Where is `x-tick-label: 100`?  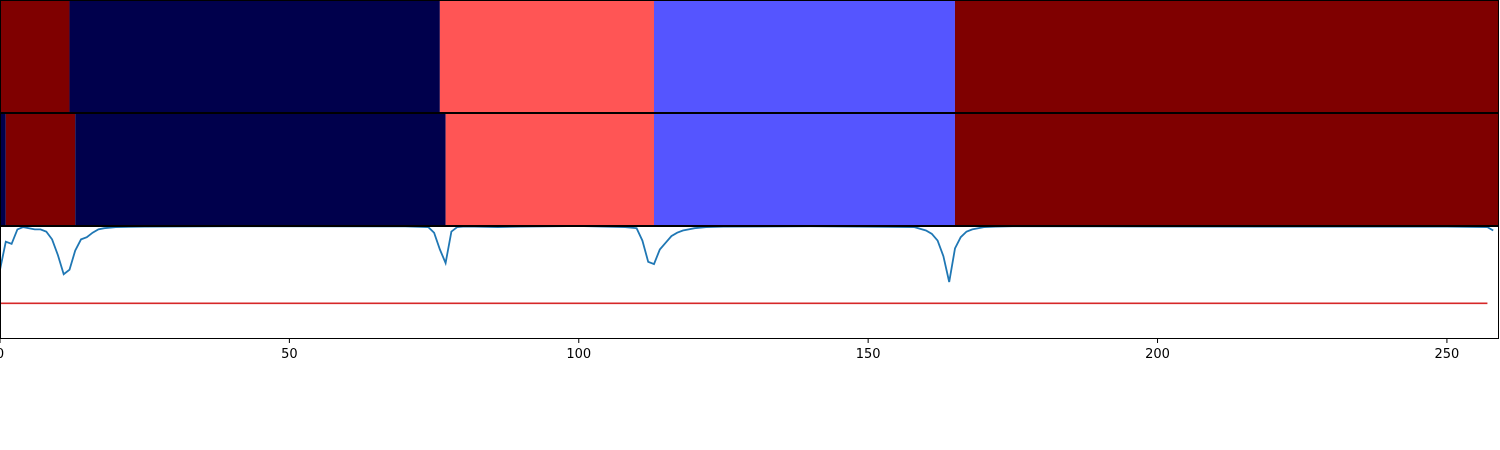
x-tick-label: 100 is located at coordinates (578, 354).